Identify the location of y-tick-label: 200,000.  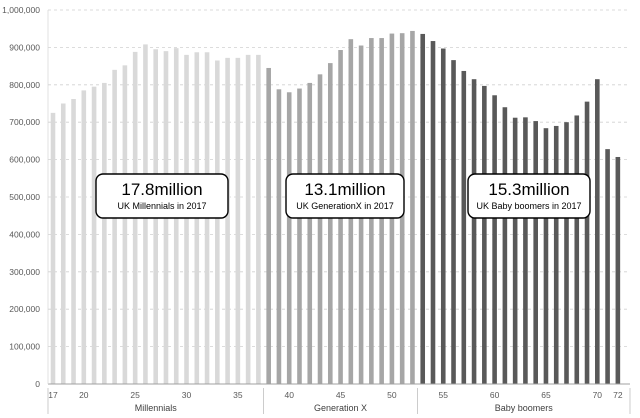
(24, 309).